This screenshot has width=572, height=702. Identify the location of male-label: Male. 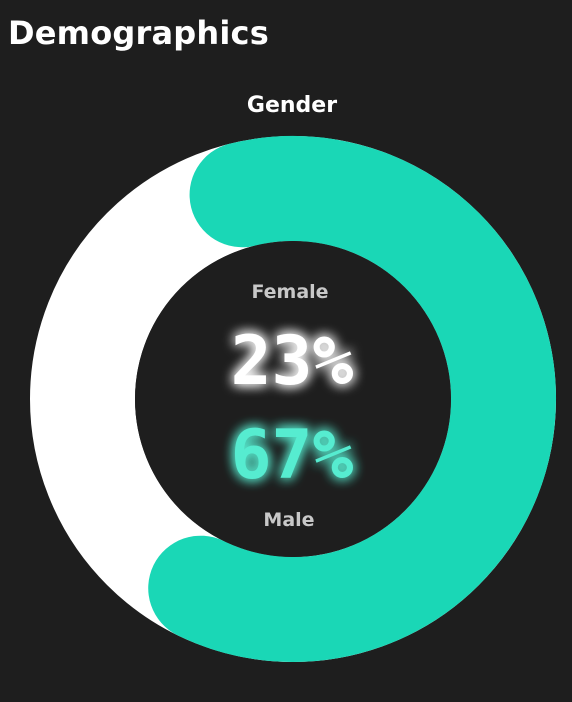
(288, 520).